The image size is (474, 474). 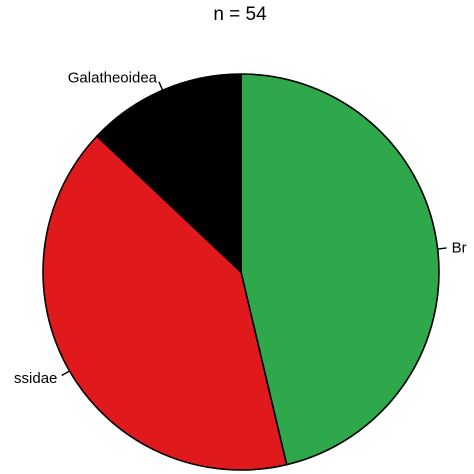 What do you see at coordinates (240, 14) in the screenshot?
I see `chart-title: n = 54` at bounding box center [240, 14].